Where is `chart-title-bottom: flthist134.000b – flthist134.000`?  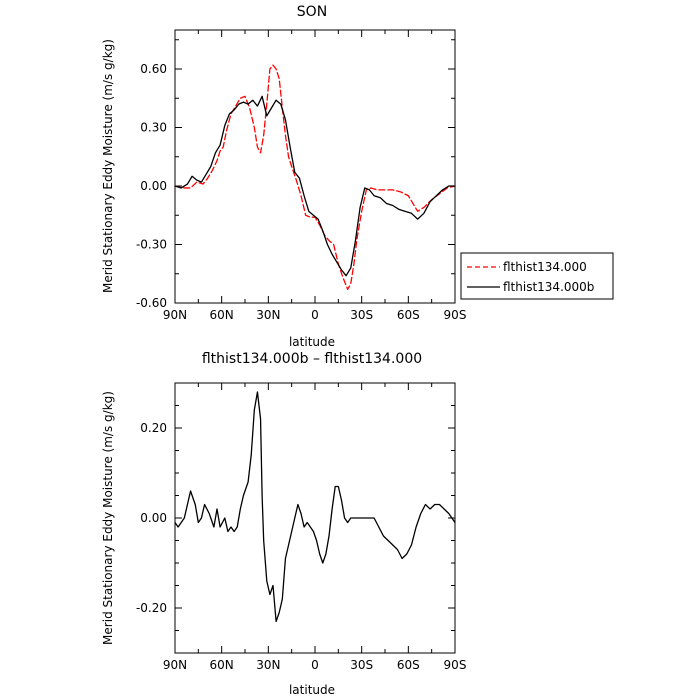
chart-title-bottom: flthist134.000b – flthist134.000 is located at coordinates (312, 359).